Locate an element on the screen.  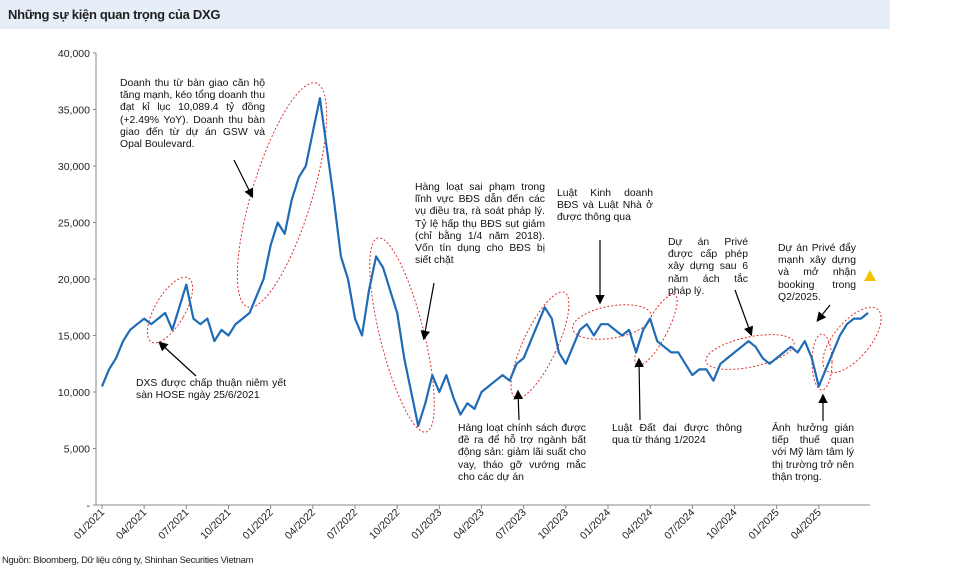
x-tick-label: 07/2021 is located at coordinates (173, 524).